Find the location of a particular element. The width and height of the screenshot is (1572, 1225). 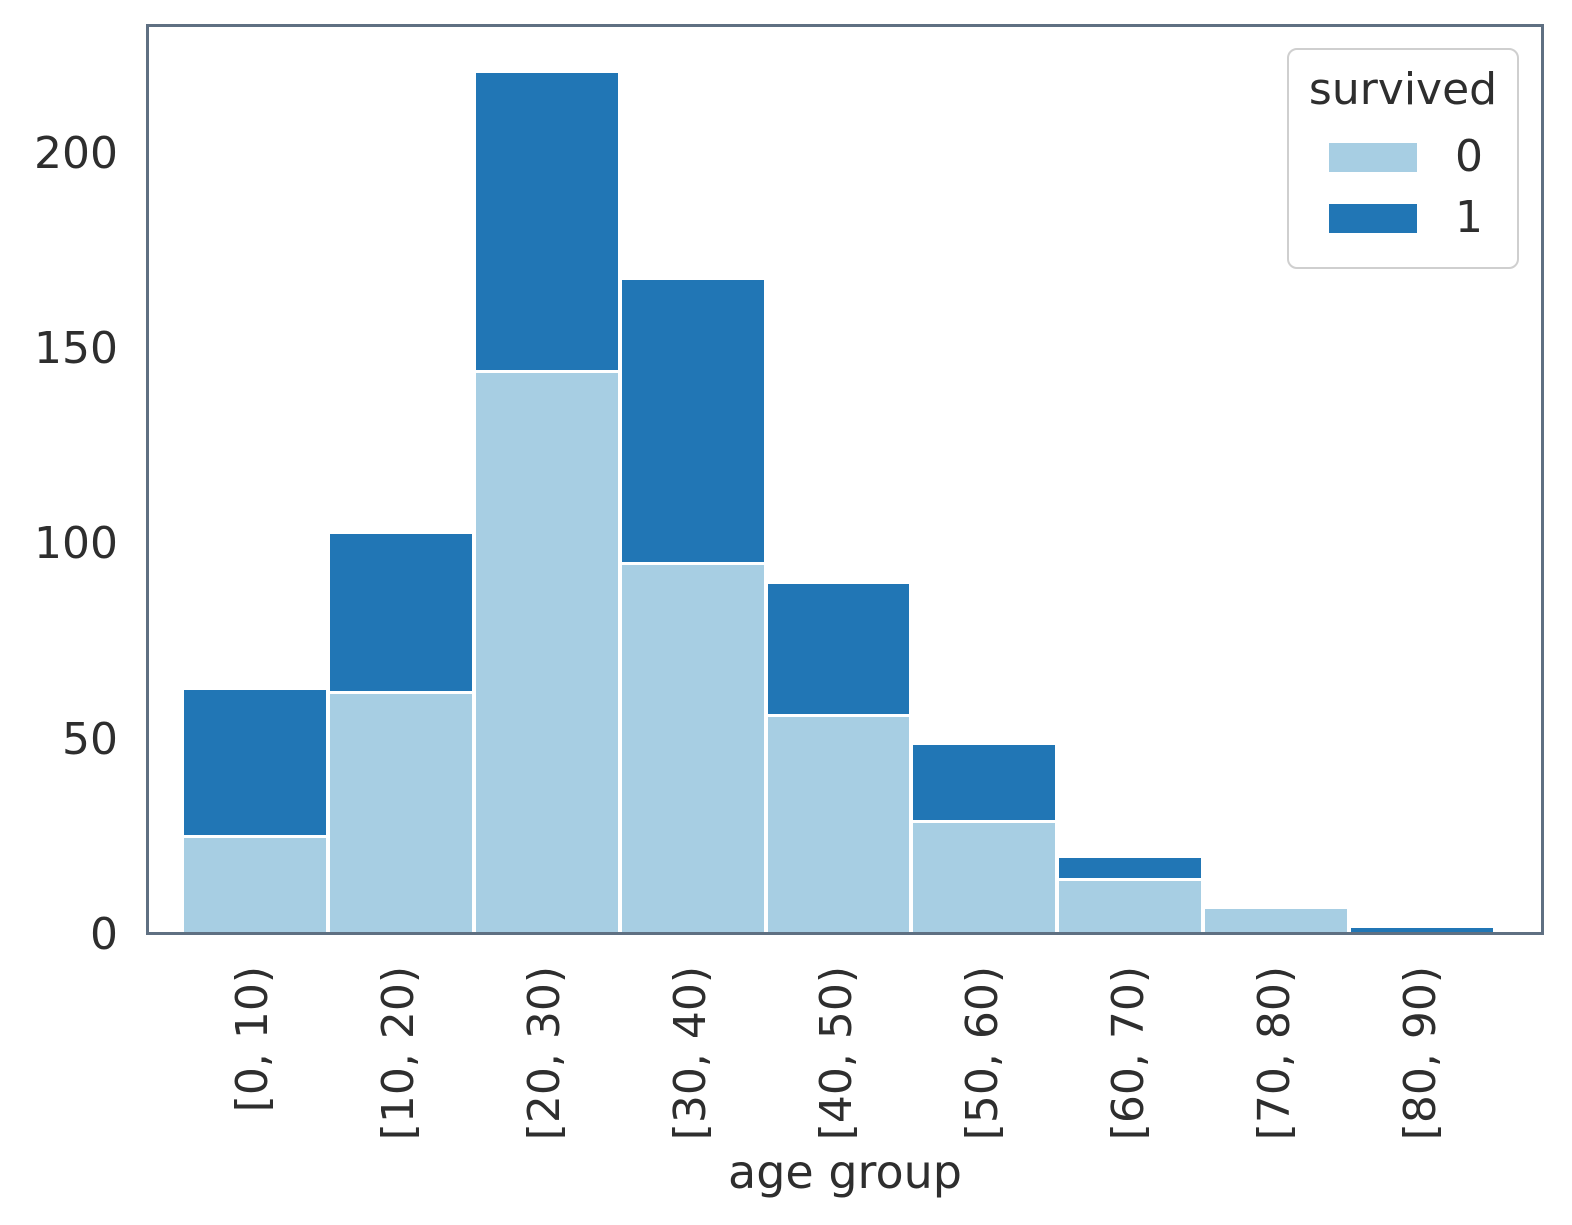

x-tick-cell: [40, 50) is located at coordinates (836, 1064).